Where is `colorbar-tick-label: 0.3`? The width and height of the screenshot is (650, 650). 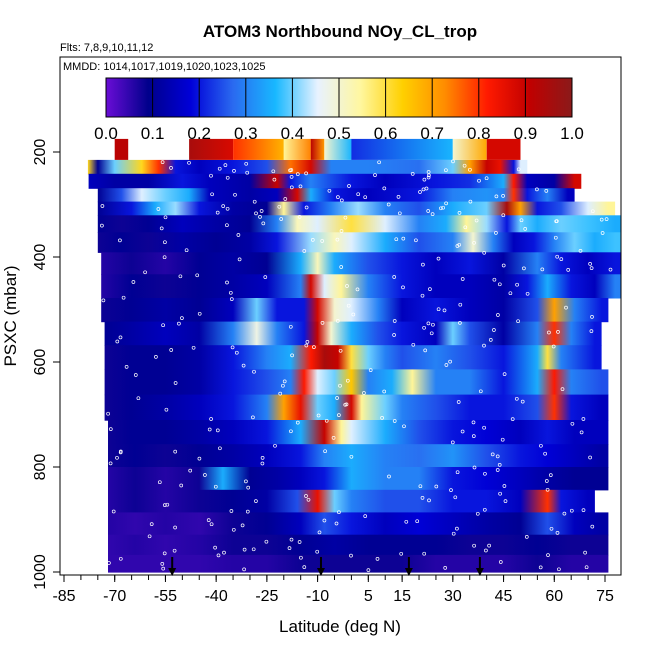 colorbar-tick-label: 0.3 is located at coordinates (246, 133).